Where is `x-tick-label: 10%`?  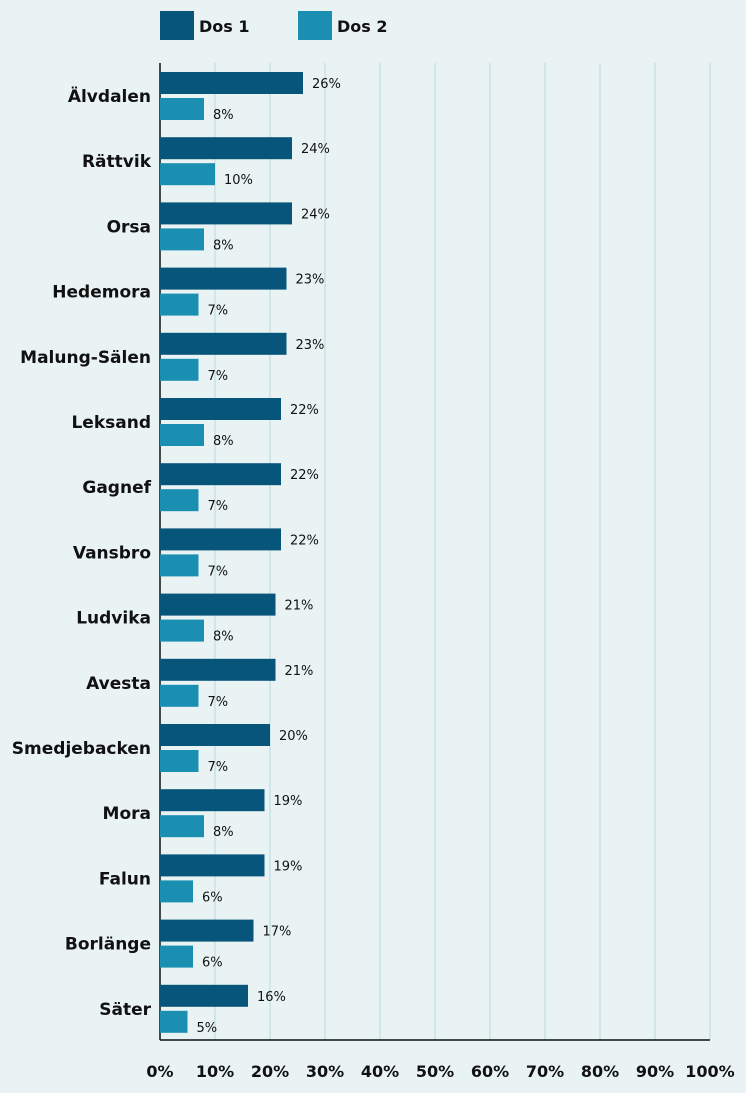
x-tick-label: 10% is located at coordinates (215, 1071).